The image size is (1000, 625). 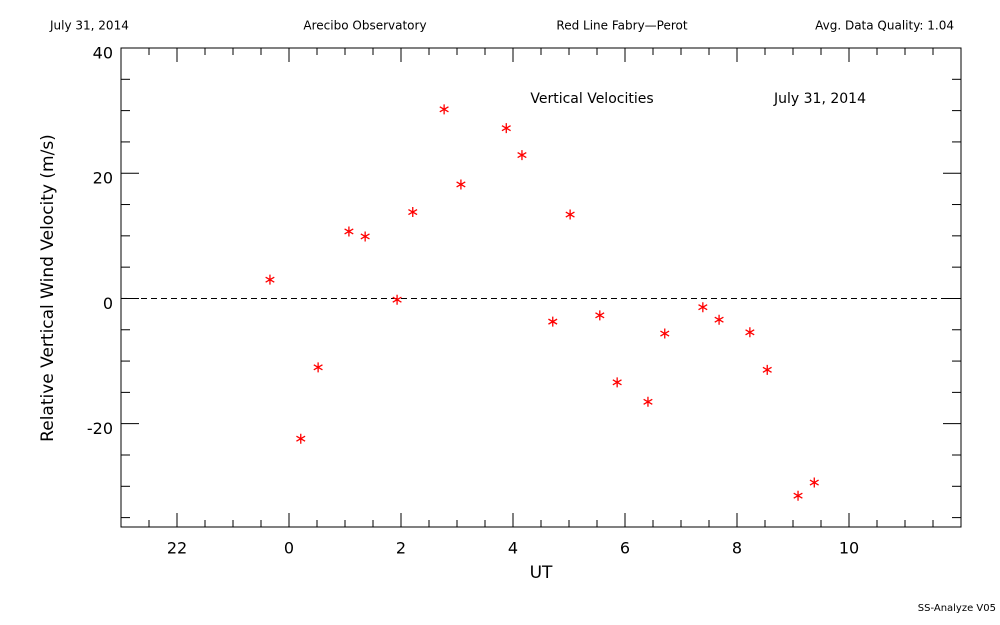 What do you see at coordinates (849, 548) in the screenshot?
I see `x-tick-label: 10` at bounding box center [849, 548].